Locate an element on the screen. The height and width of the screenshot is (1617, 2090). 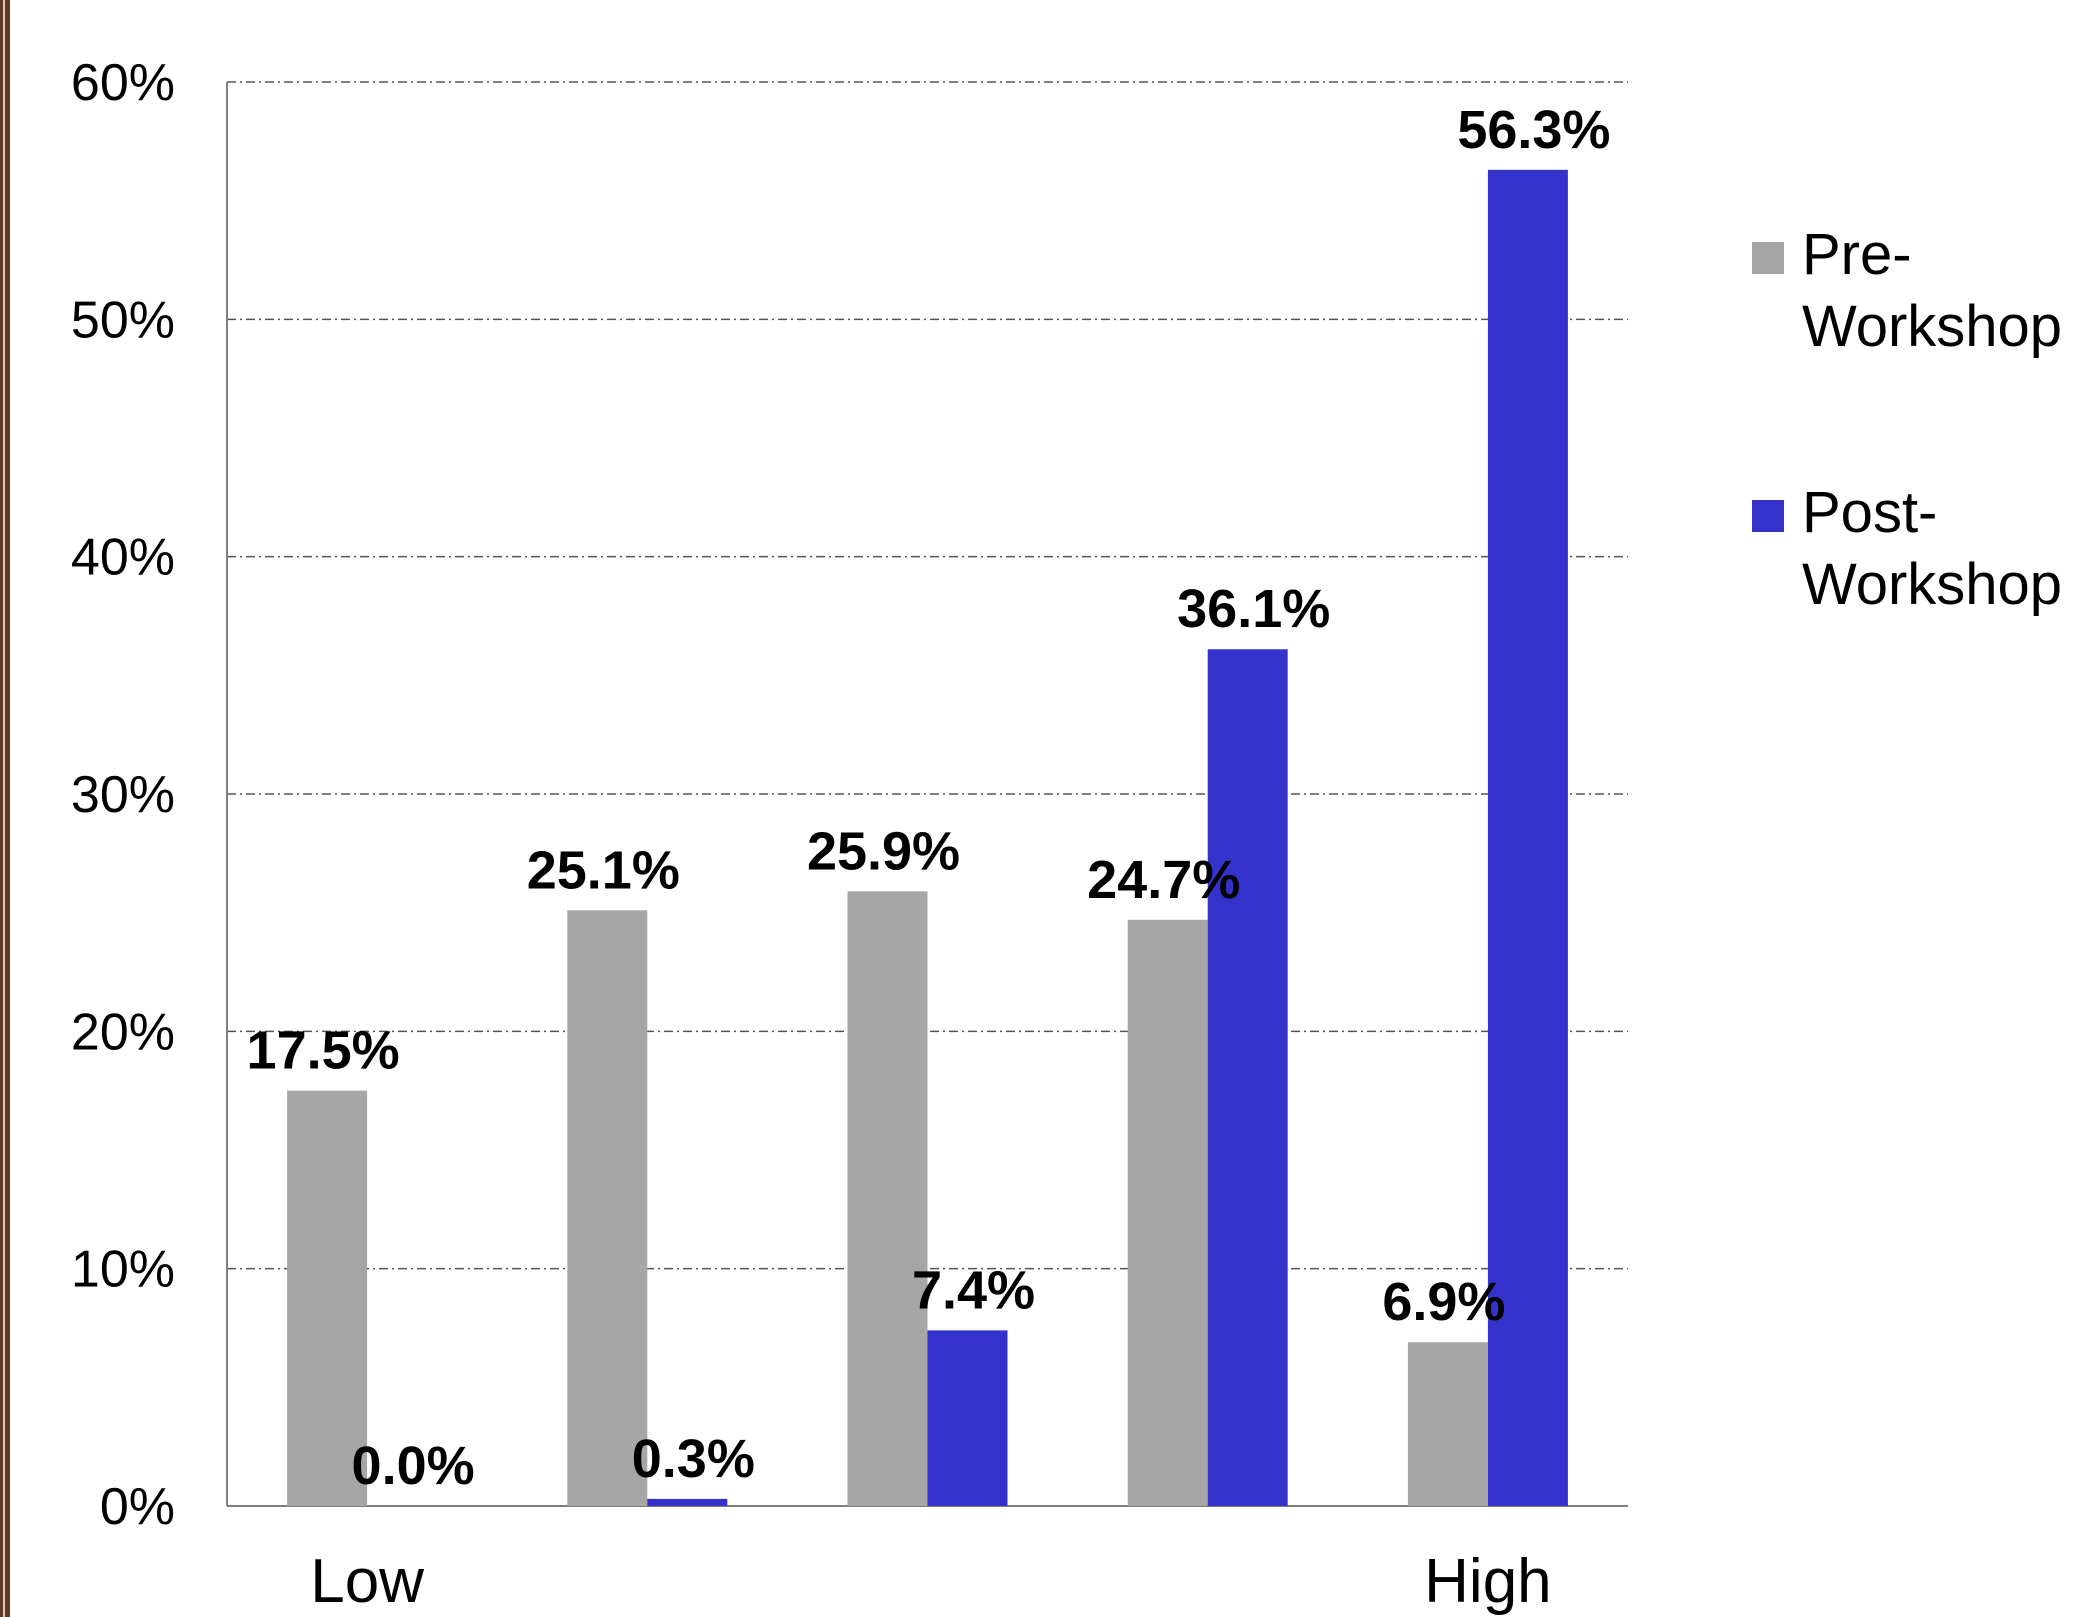
y-tick-label: 30% is located at coordinates (123, 795).